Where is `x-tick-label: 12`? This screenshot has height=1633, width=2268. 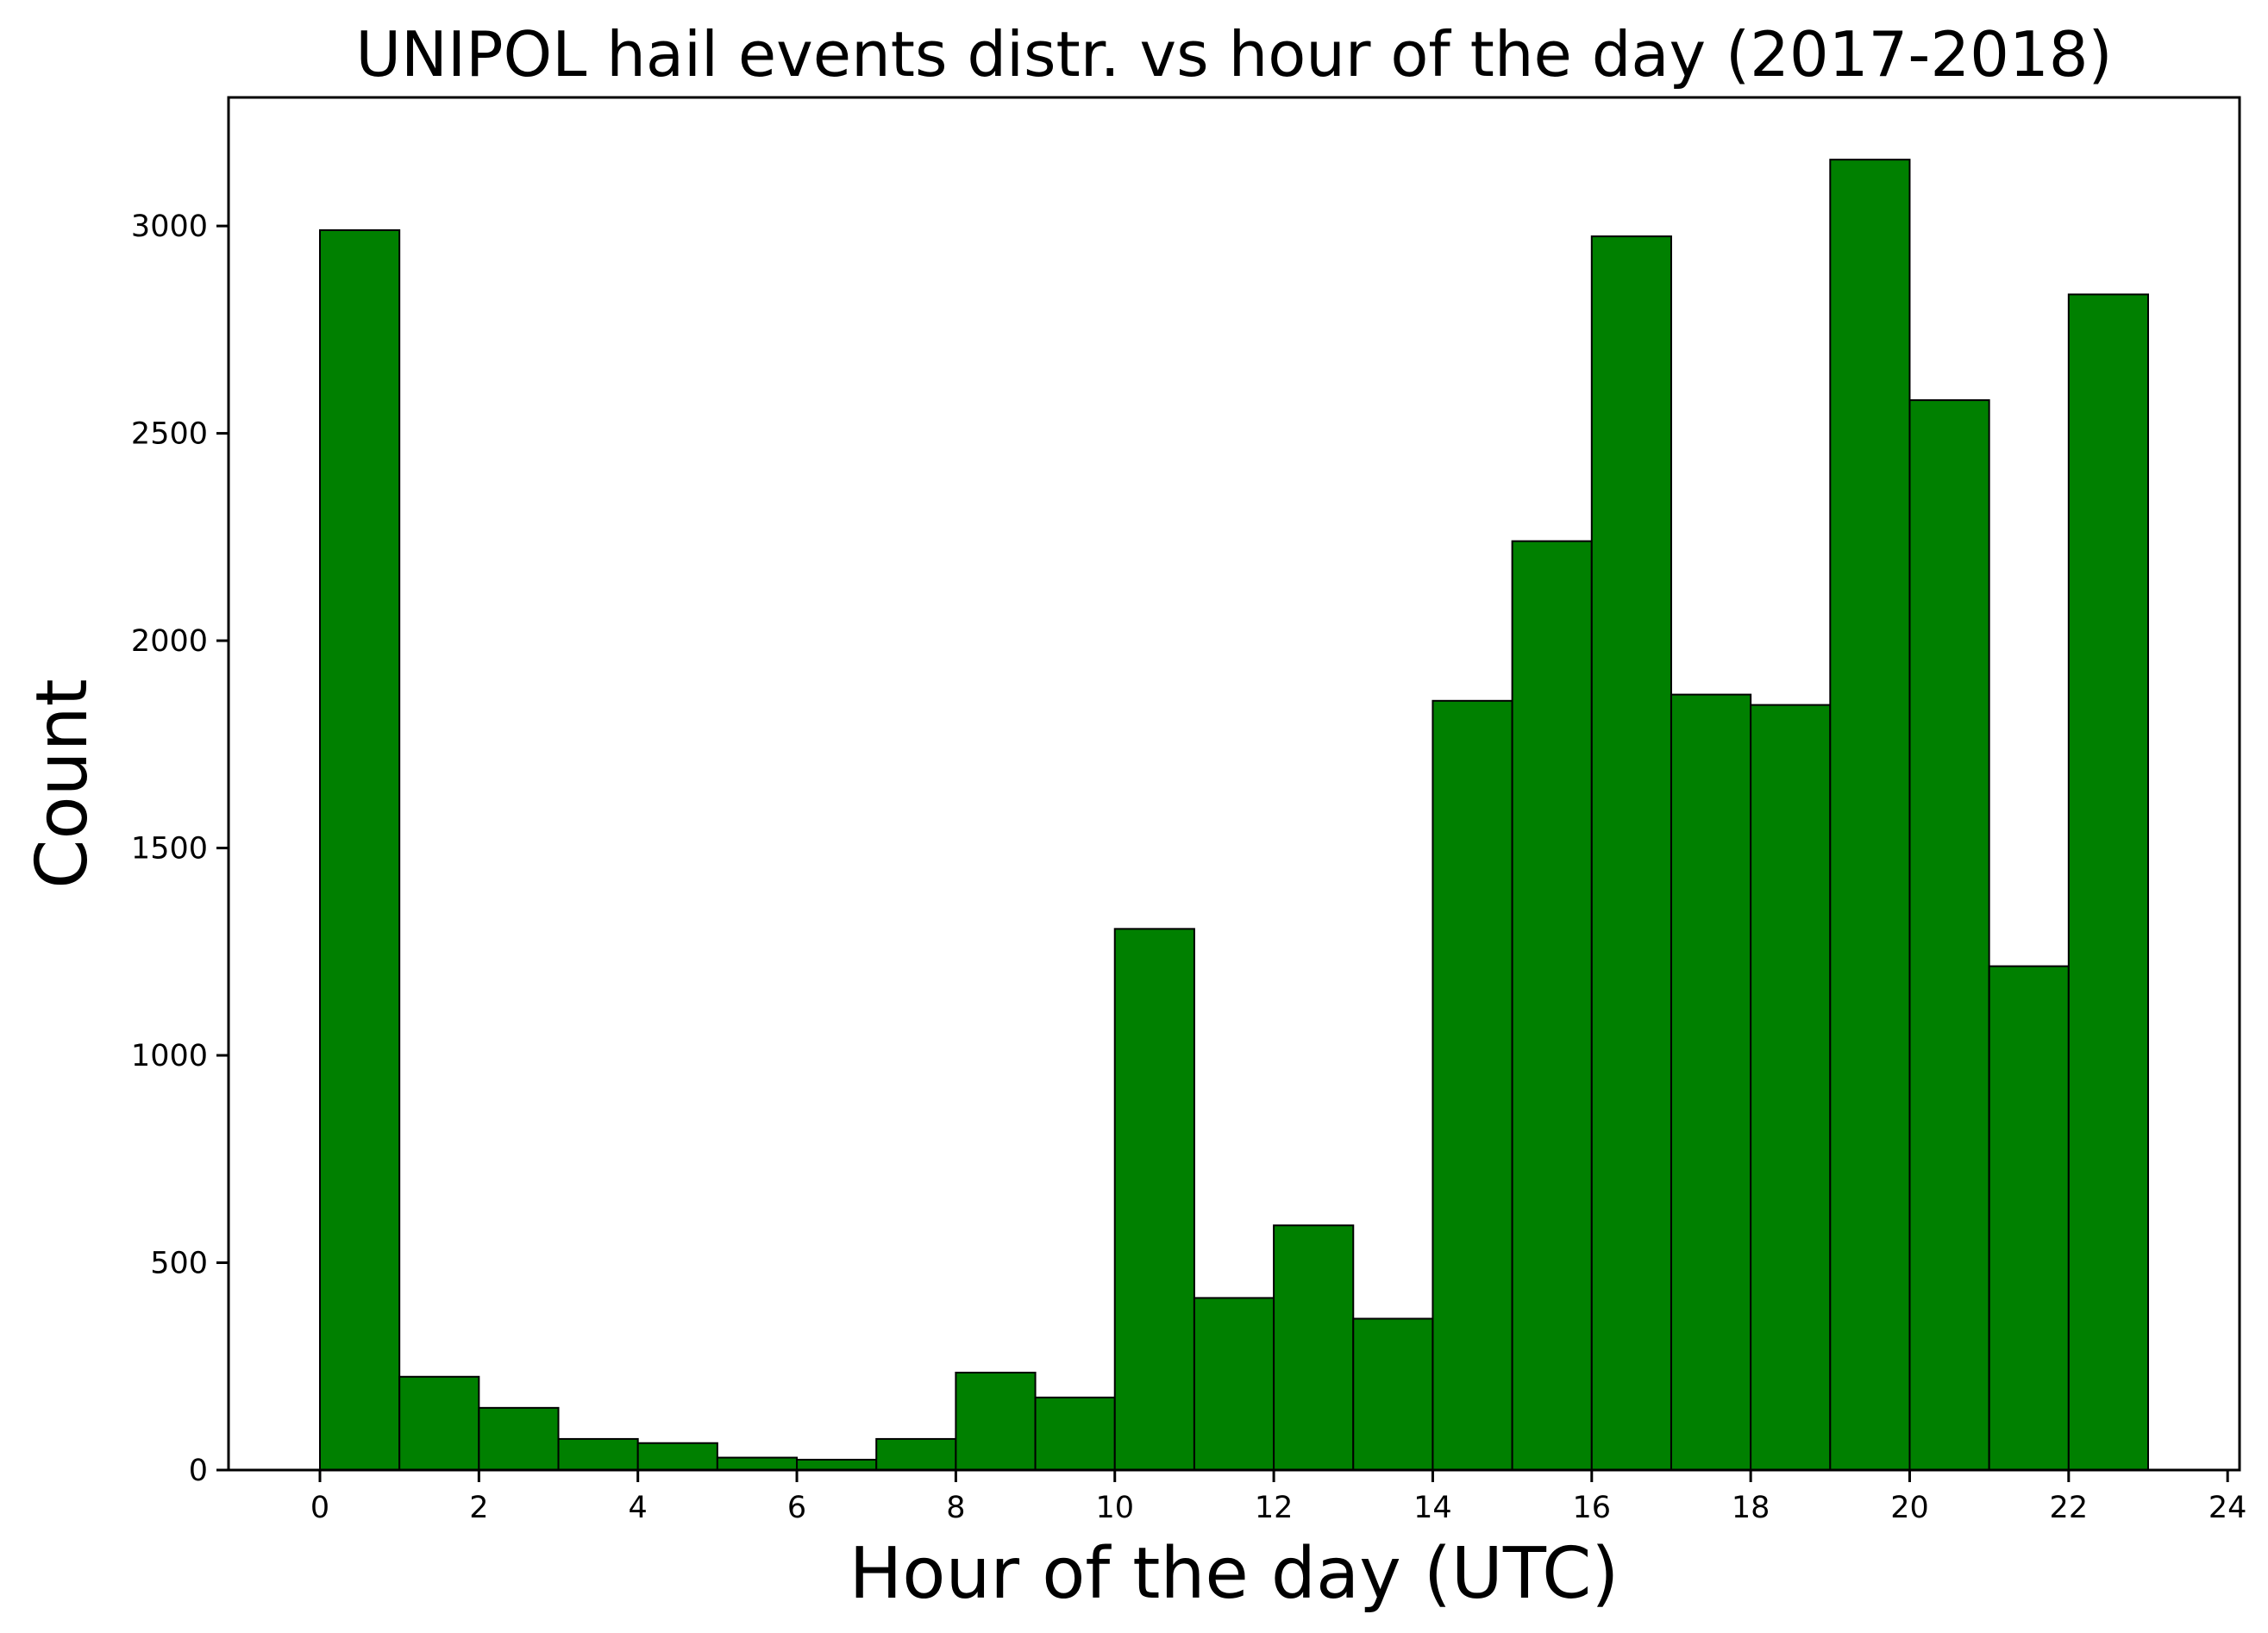
x-tick-label: 12 is located at coordinates (1274, 1508).